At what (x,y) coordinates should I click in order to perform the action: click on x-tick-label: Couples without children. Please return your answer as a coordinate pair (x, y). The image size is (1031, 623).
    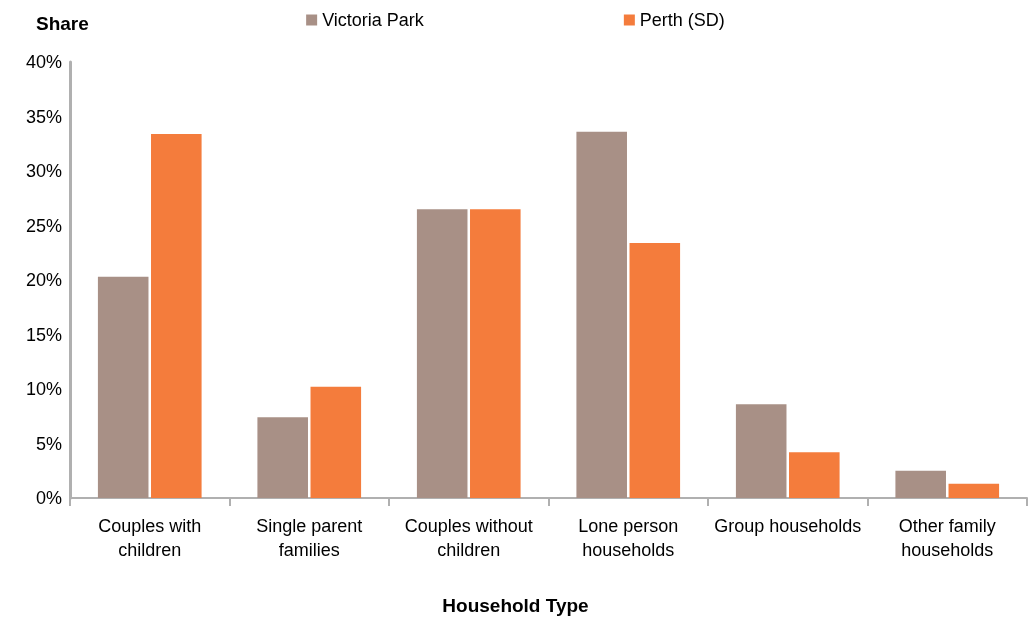
    Looking at the image, I should click on (468, 538).